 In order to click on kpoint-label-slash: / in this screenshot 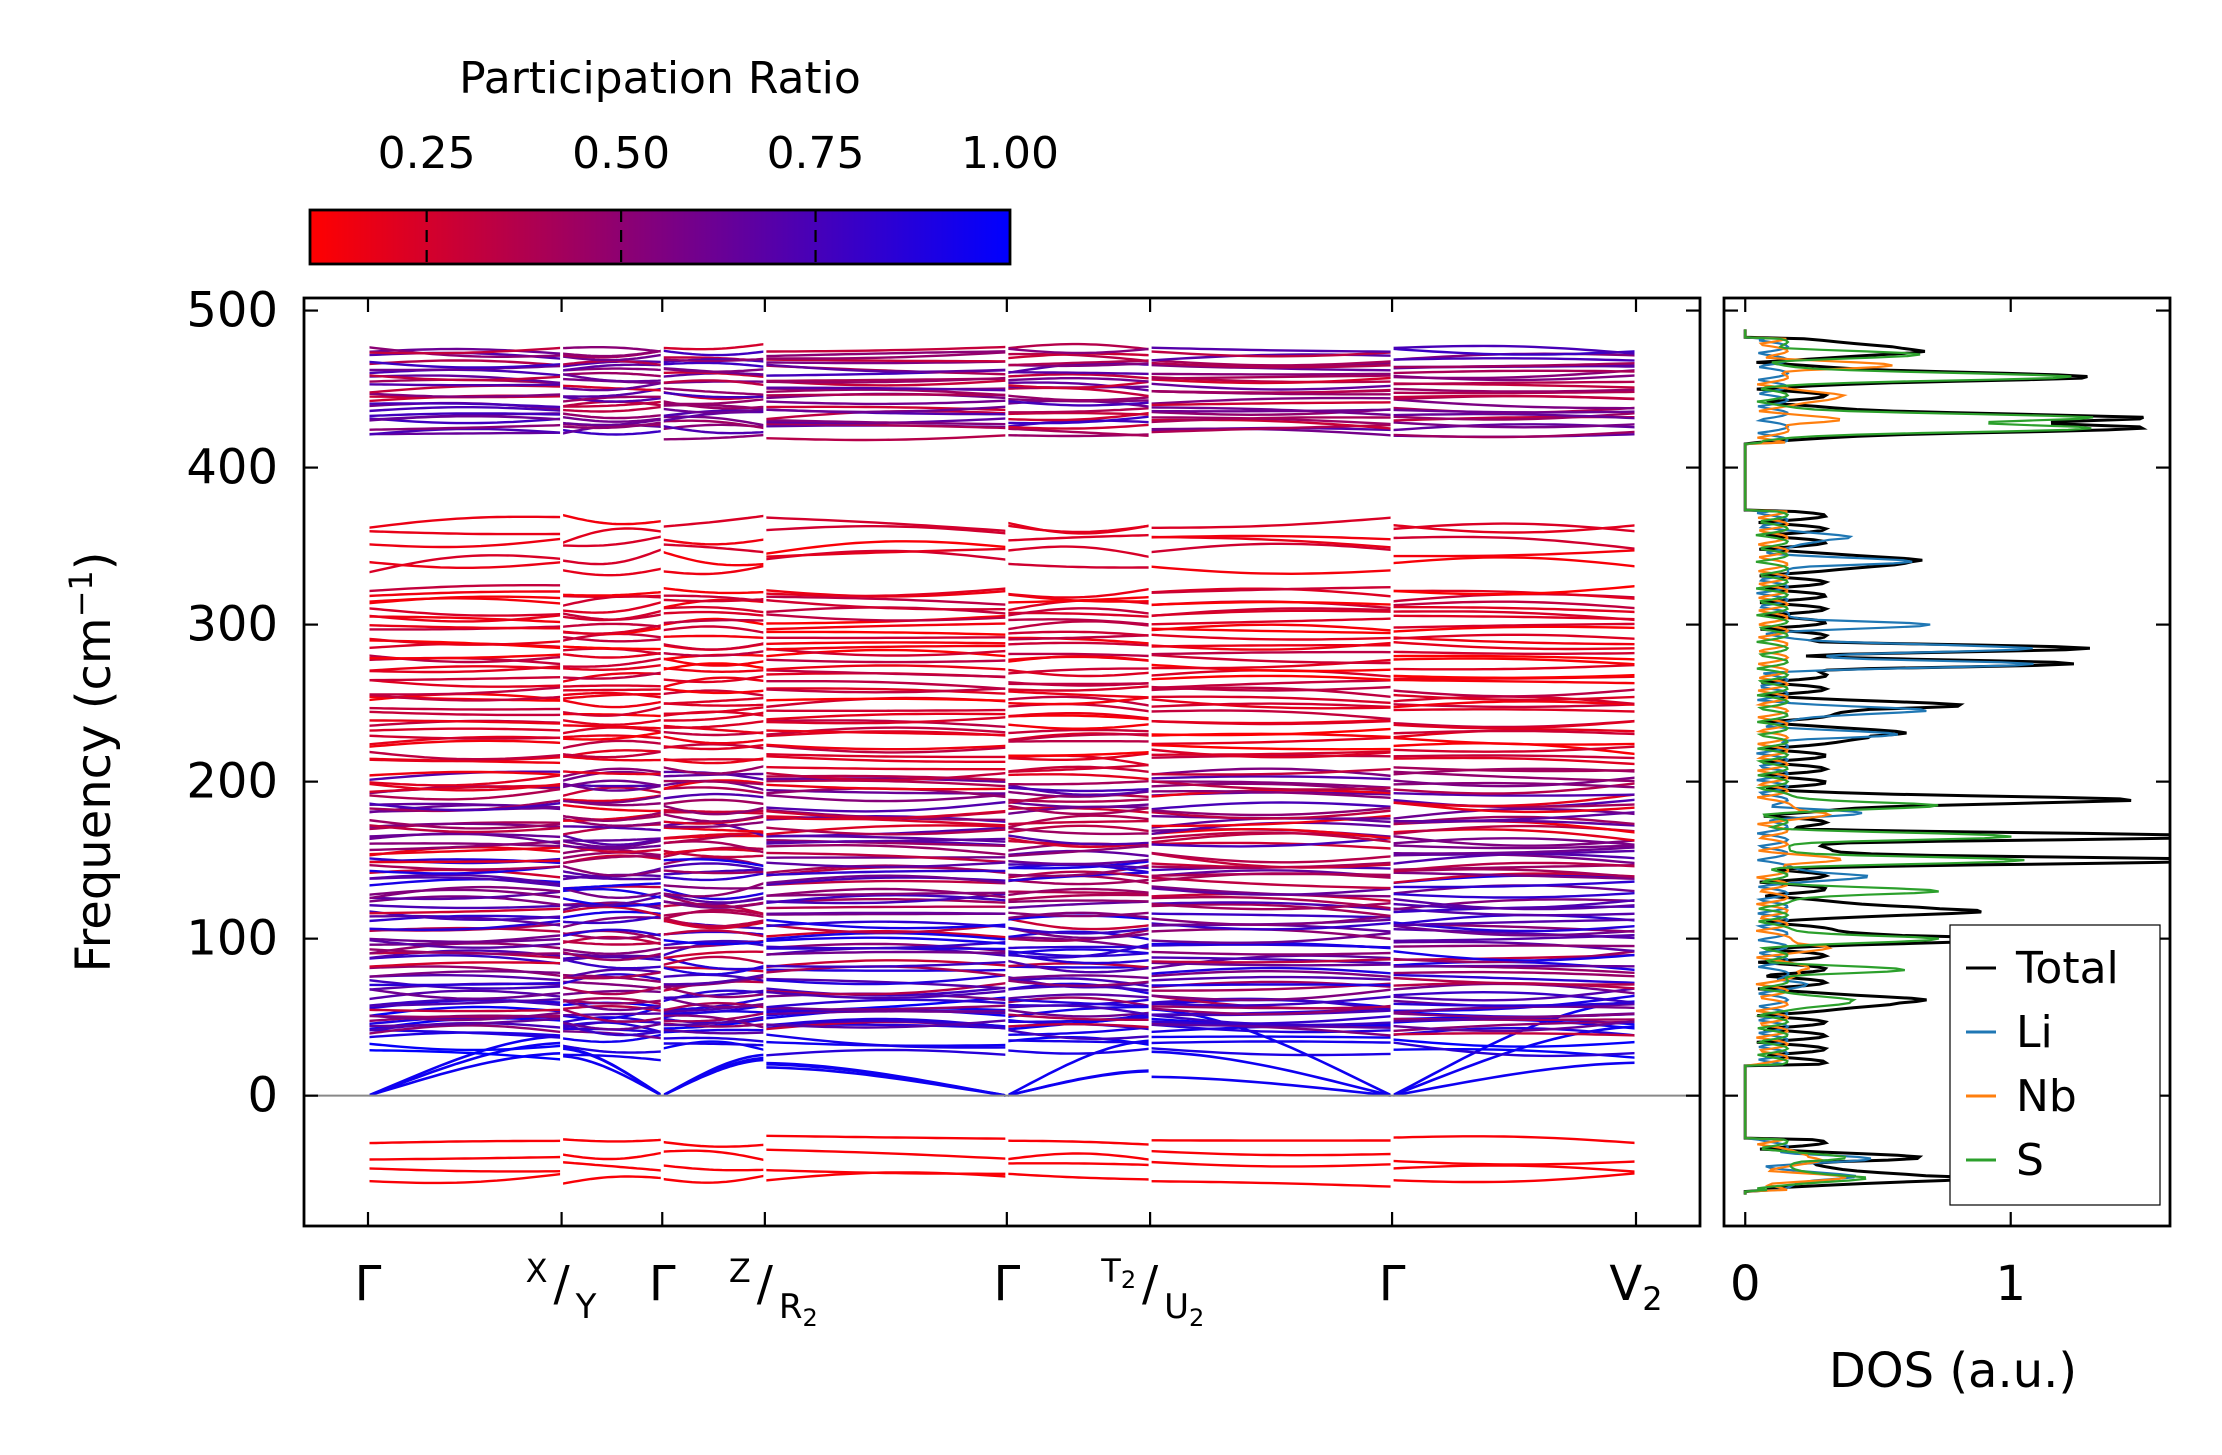, I will do `click(562, 1284)`.